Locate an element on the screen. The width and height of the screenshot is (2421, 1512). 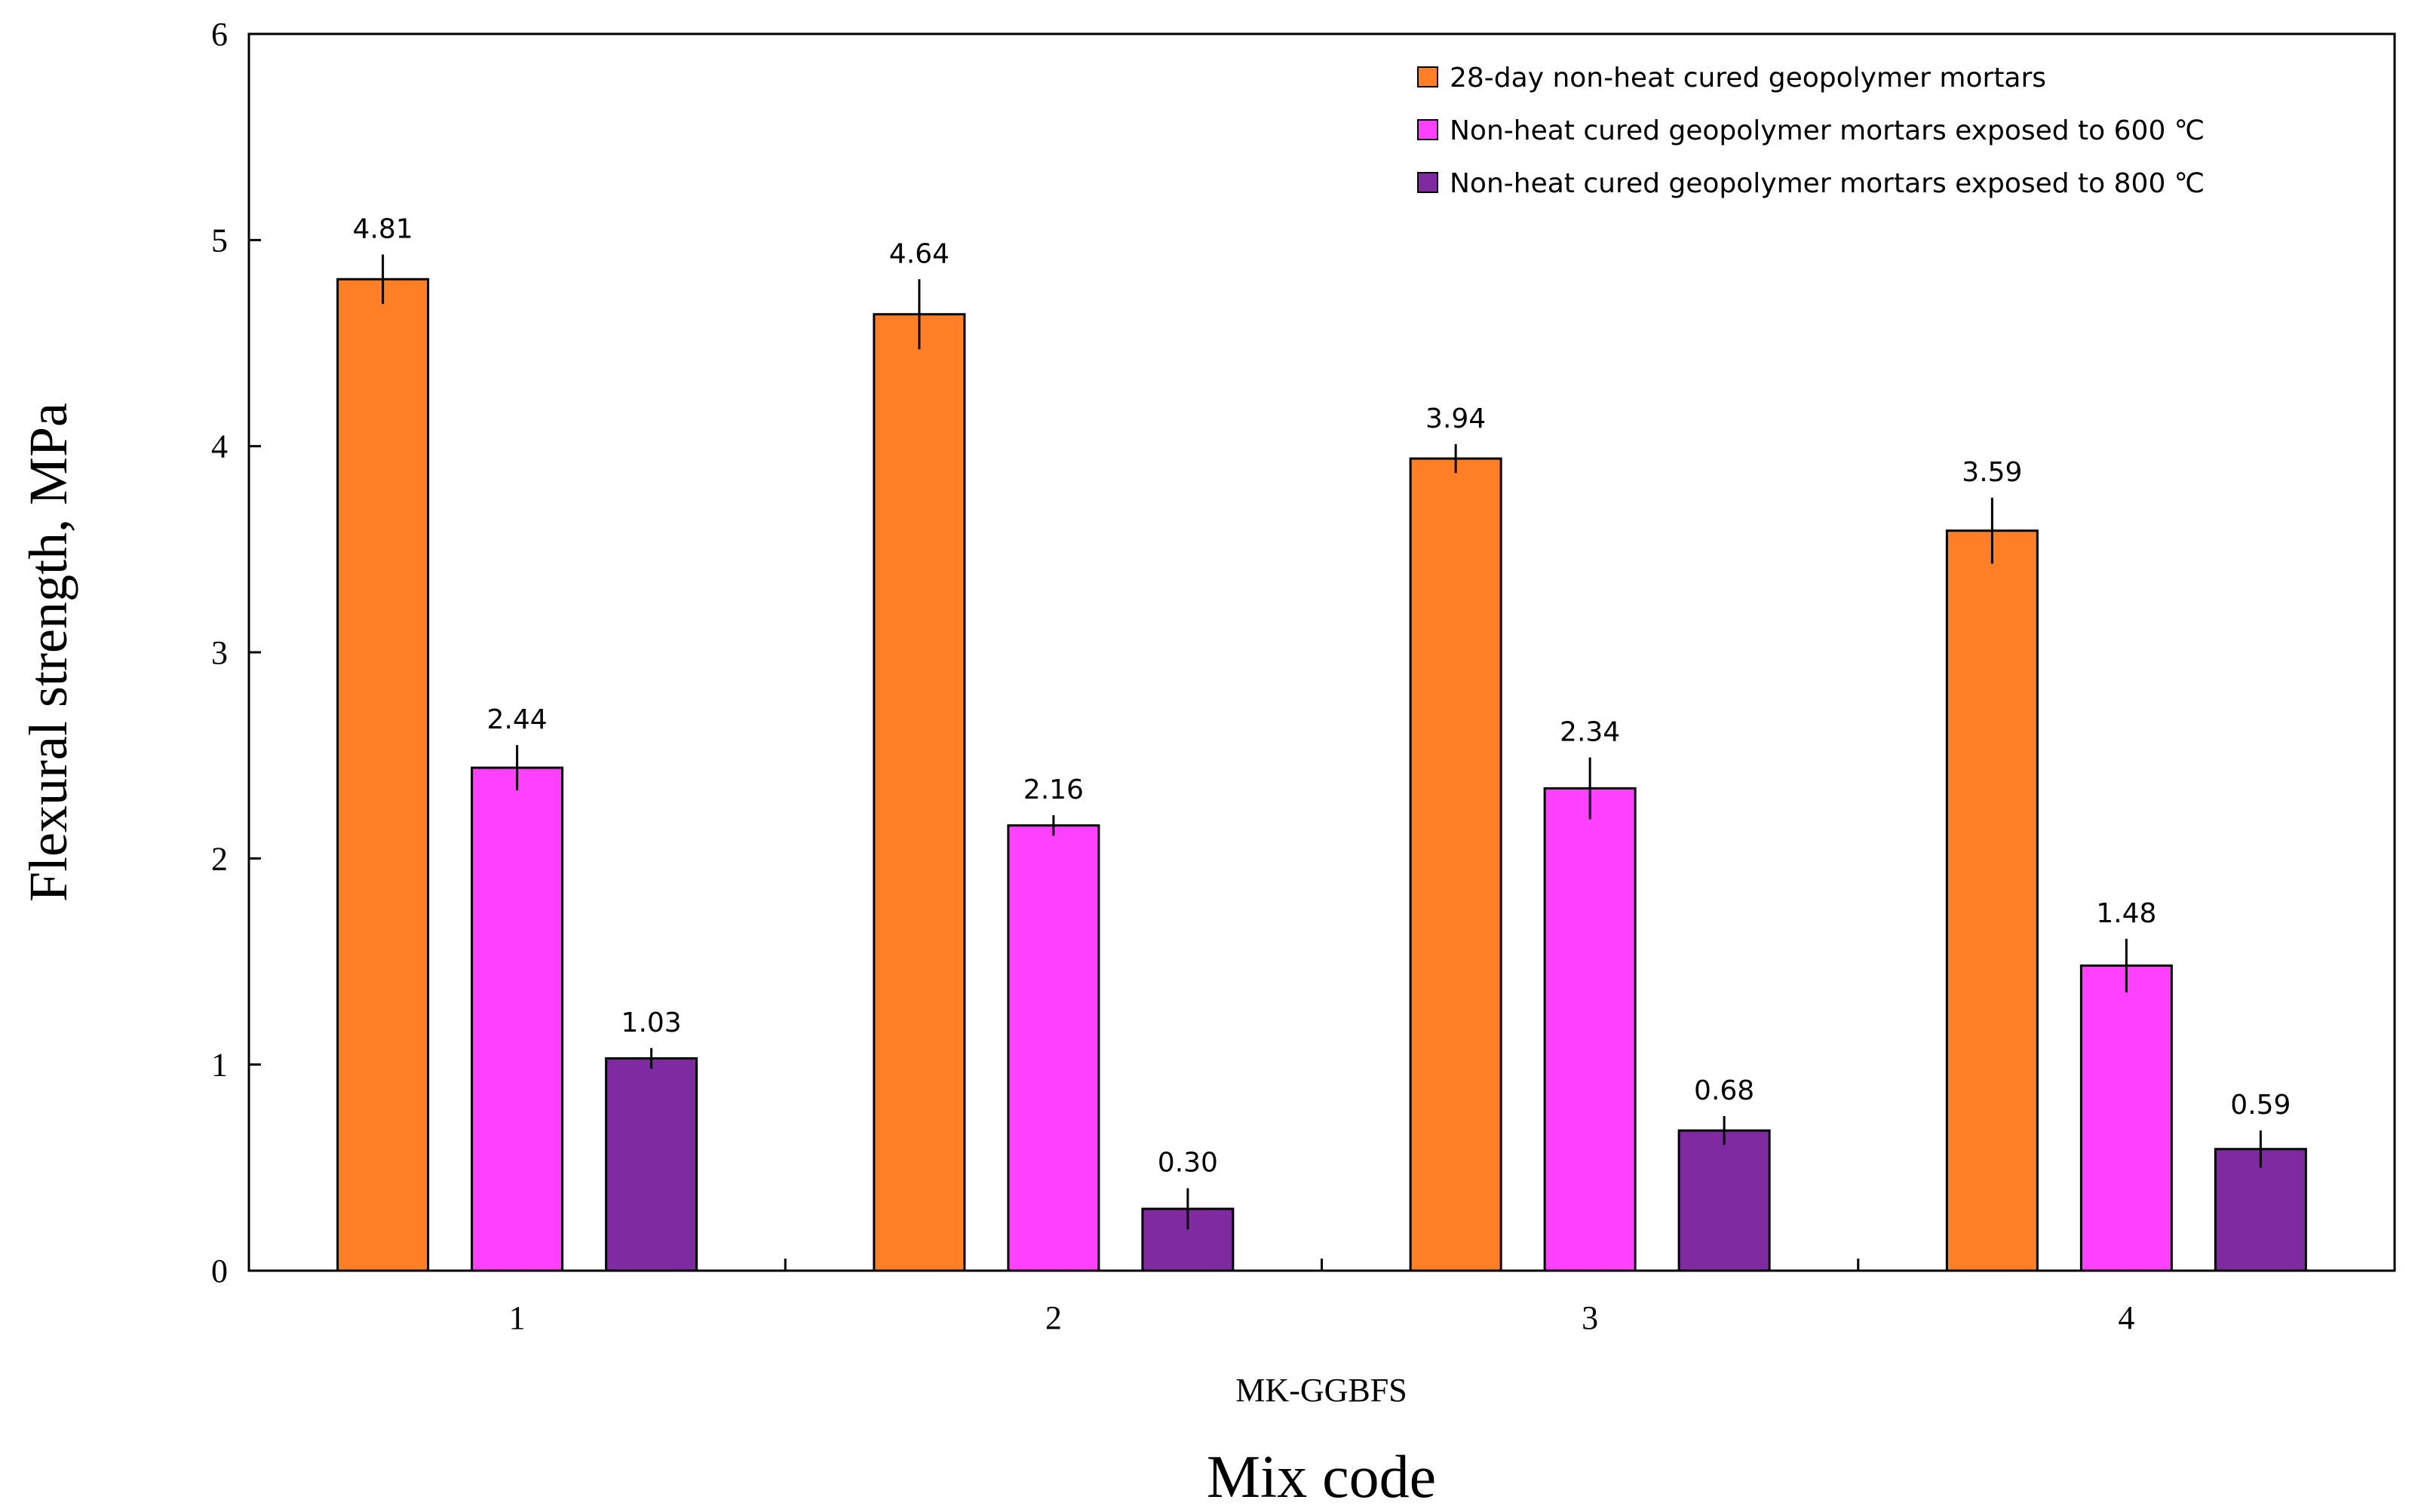
legend-label: 28-day non-heat cured geopolymer mortars is located at coordinates (1748, 78).